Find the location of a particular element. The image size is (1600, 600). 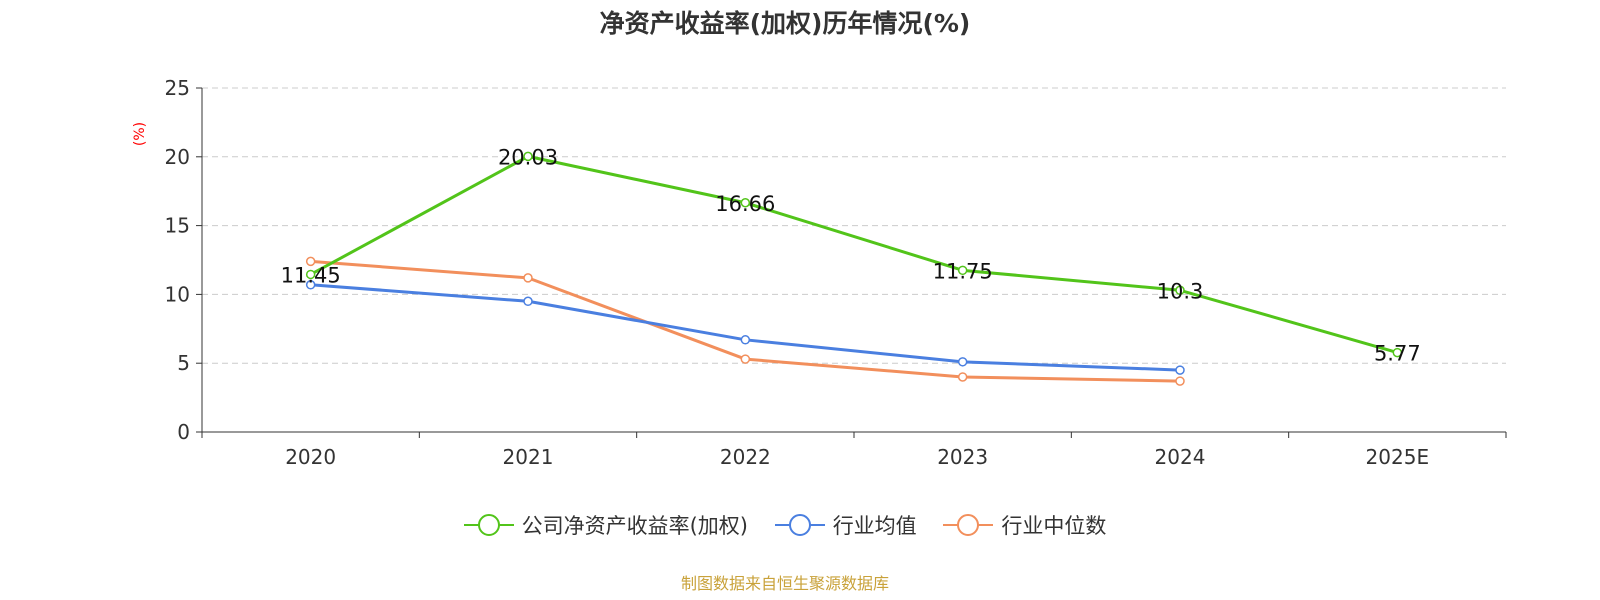

legend: 公司净资产收益率(加权) 行业均值 行业中位数 is located at coordinates (785, 526).